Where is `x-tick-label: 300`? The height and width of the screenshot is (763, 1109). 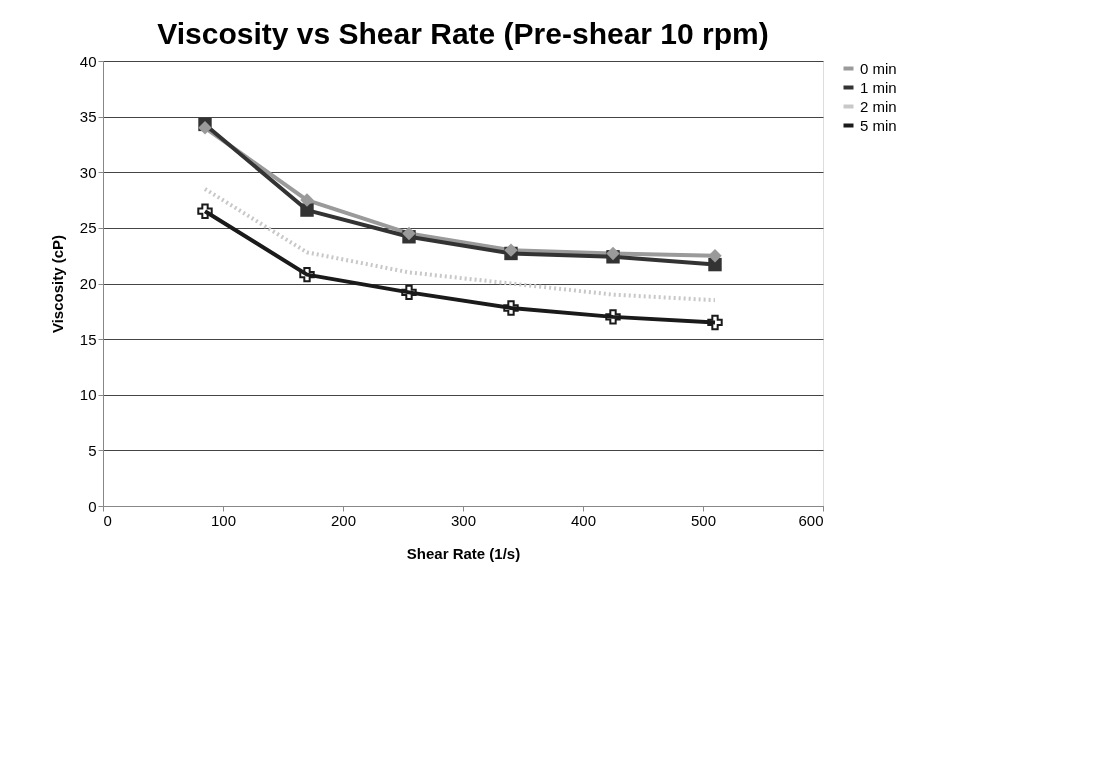 x-tick-label: 300 is located at coordinates (463, 520).